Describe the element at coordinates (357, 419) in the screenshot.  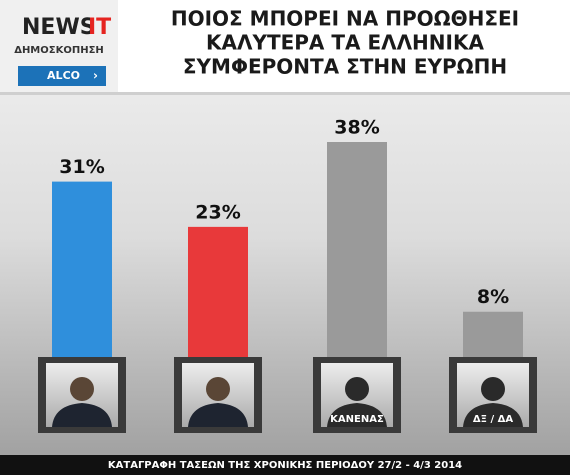
I see `x-tick-label: ΚΑΝΕΝΑΣ` at that location.